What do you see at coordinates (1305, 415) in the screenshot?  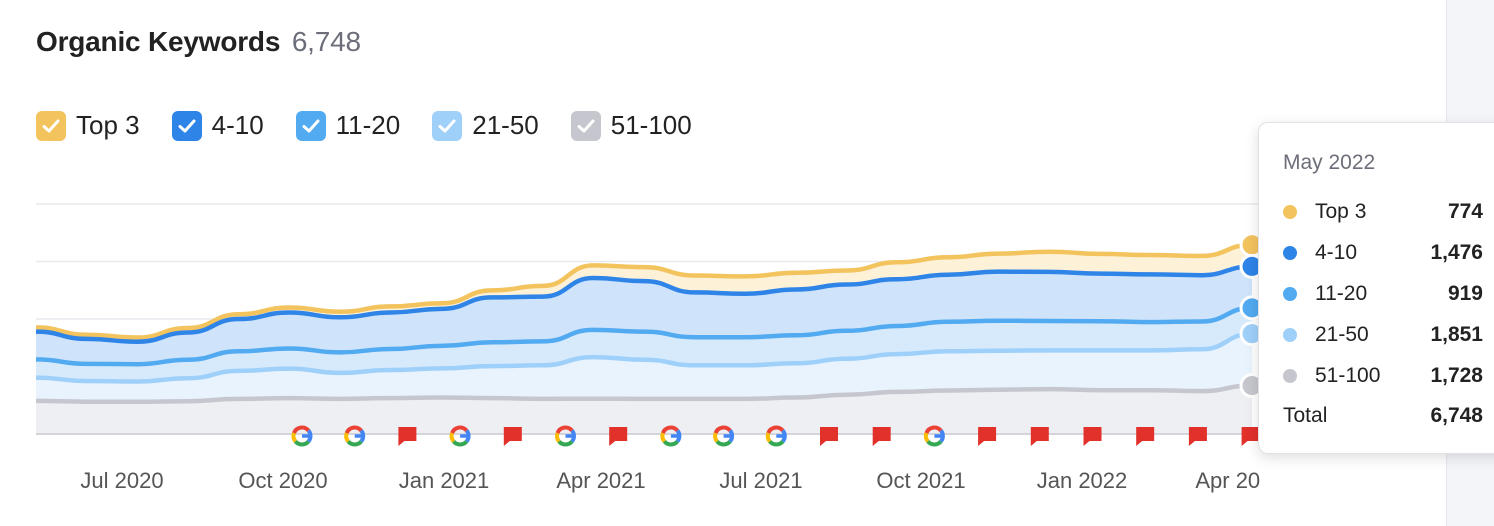 I see `tooltip-total-label: Total` at bounding box center [1305, 415].